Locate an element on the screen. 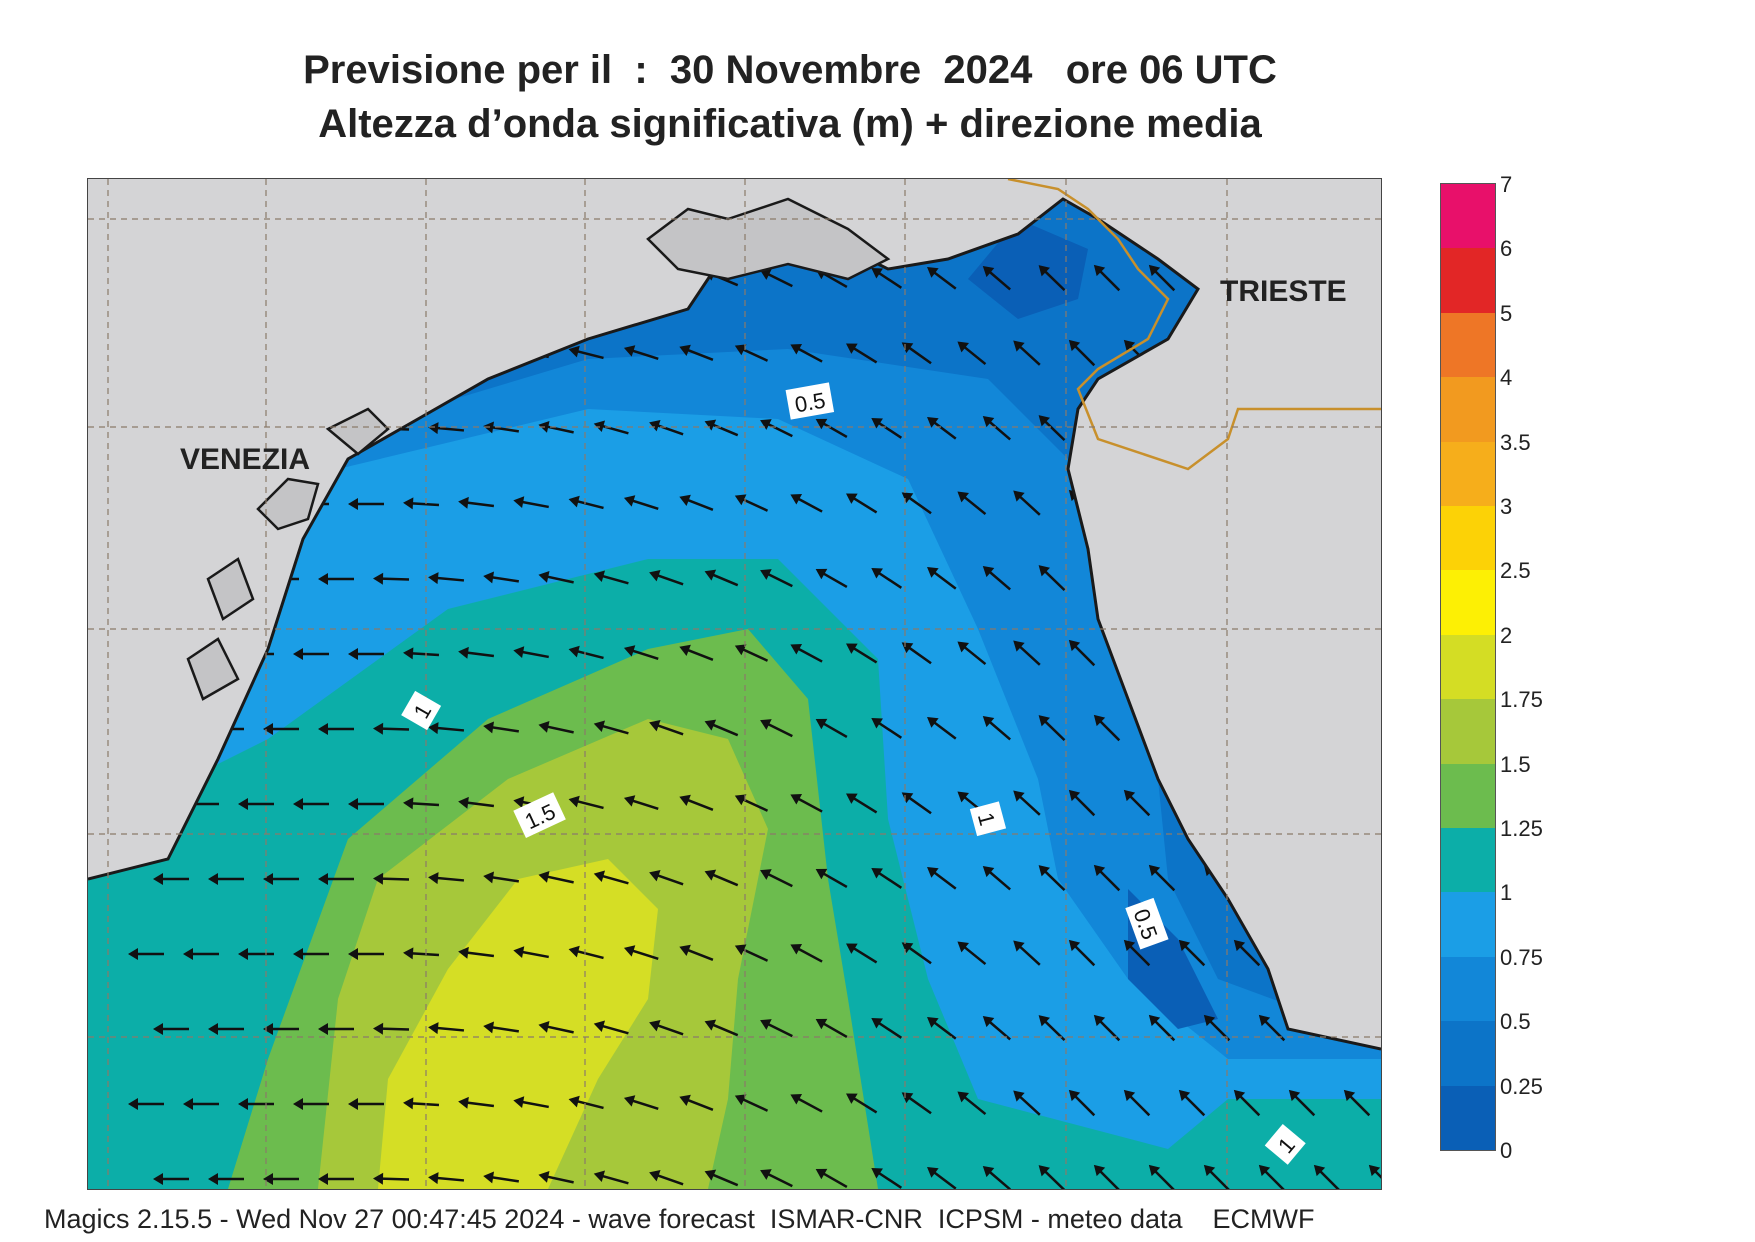 This screenshot has height=1242, width=1755. legend-tick-label: 1 is located at coordinates (1506, 893).